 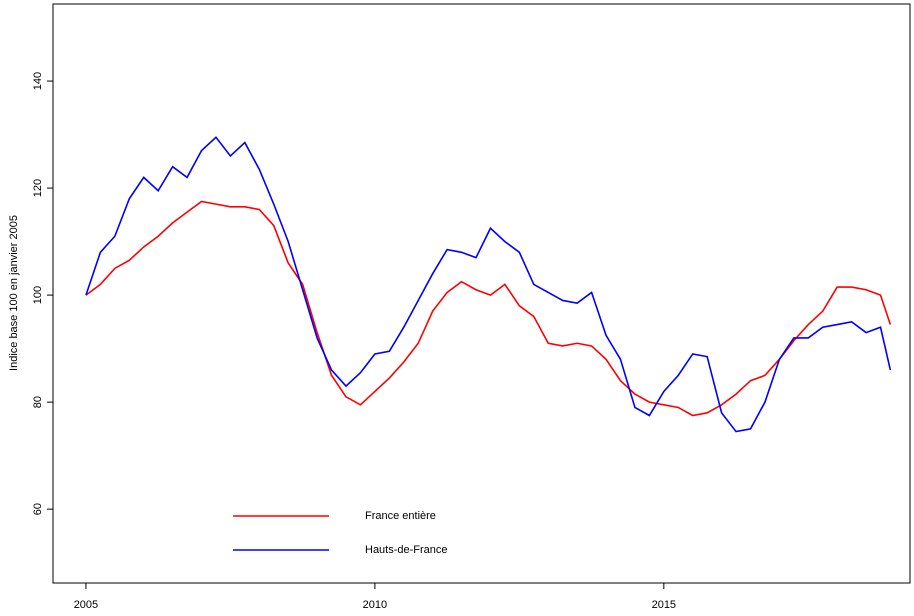 I want to click on y-tick-label: 60, so click(x=38, y=509).